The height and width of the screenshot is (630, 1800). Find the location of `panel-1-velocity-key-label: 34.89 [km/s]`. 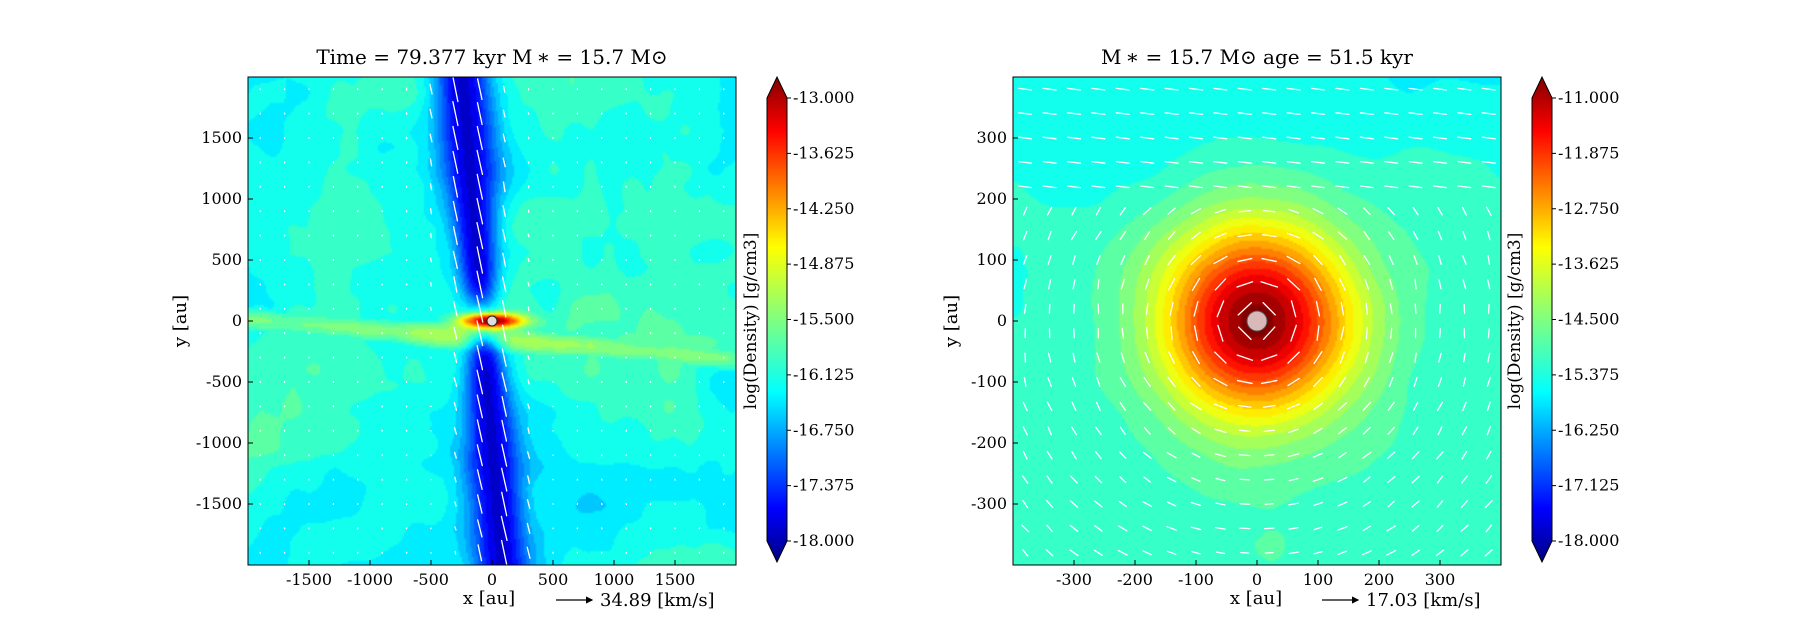

panel-1-velocity-key-label: 34.89 [km/s] is located at coordinates (657, 600).